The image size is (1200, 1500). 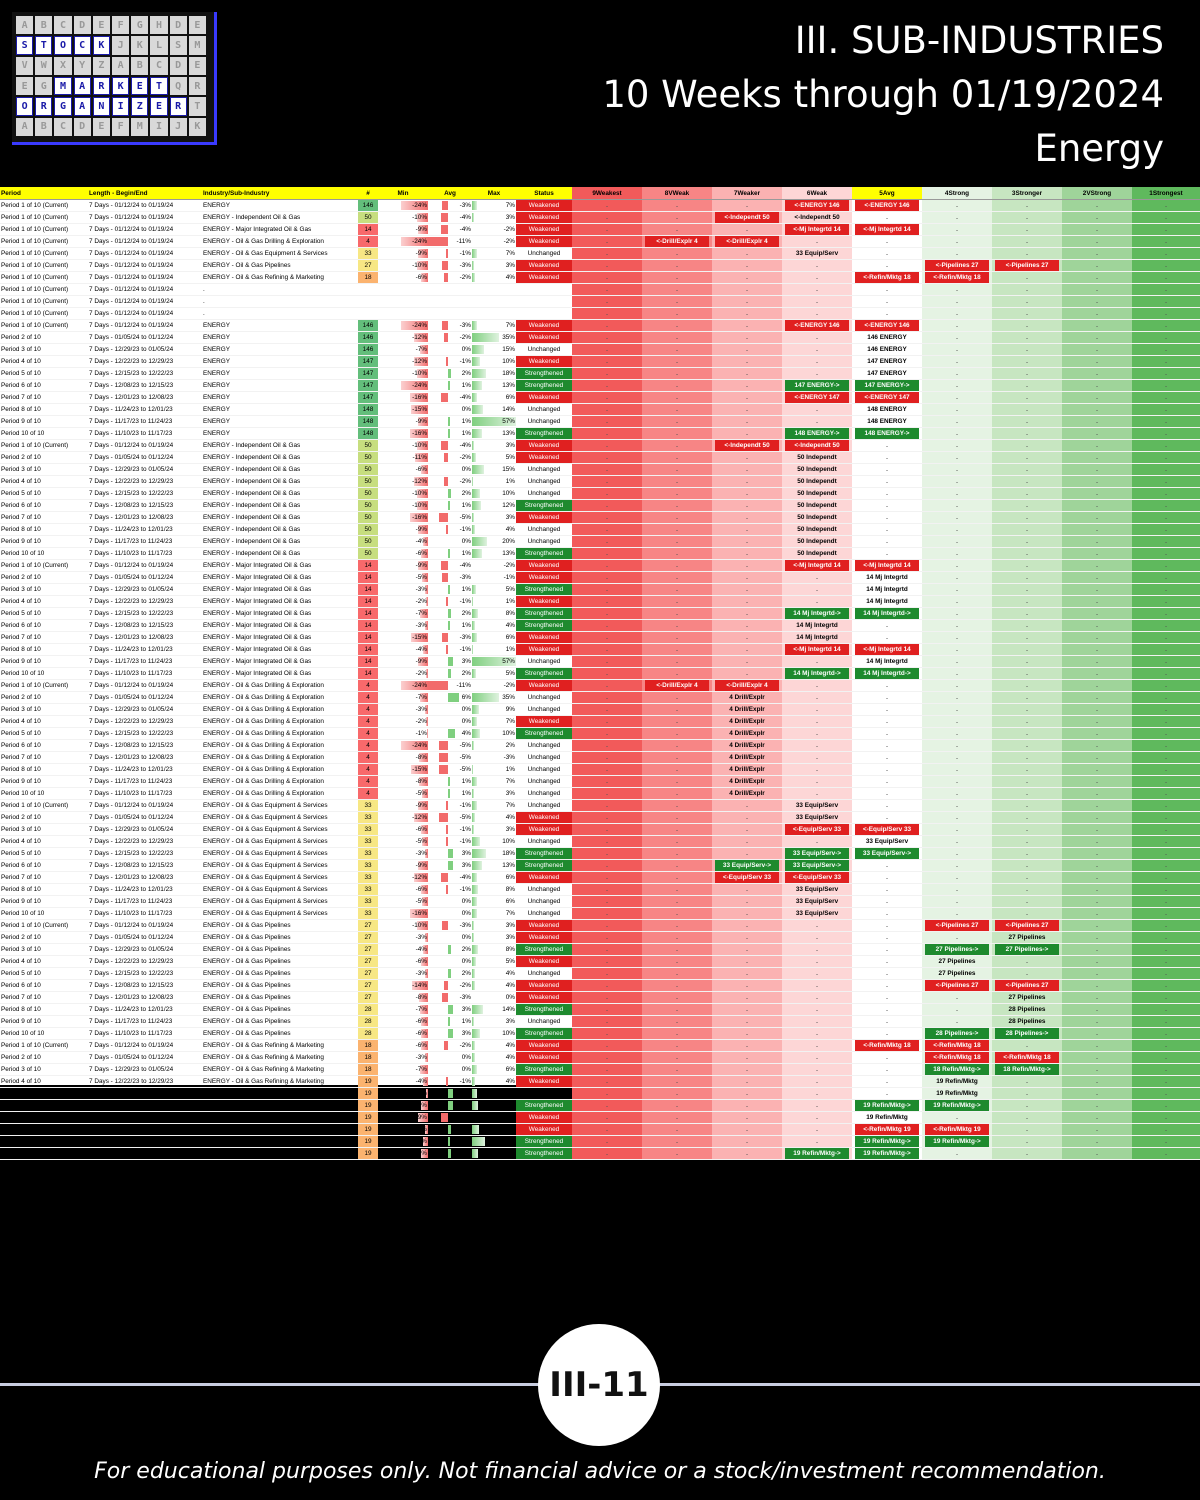 What do you see at coordinates (421, 601) in the screenshot?
I see `min-cell-text: -2%` at bounding box center [421, 601].